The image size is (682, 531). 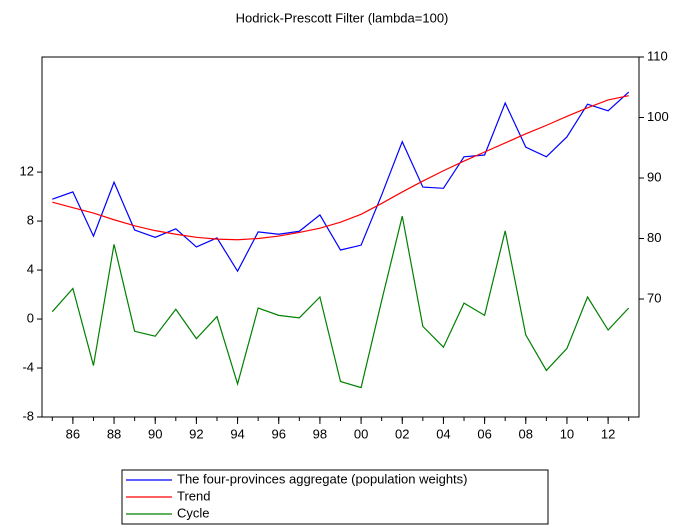 What do you see at coordinates (526, 433) in the screenshot?
I see `x-tick-label: 08` at bounding box center [526, 433].